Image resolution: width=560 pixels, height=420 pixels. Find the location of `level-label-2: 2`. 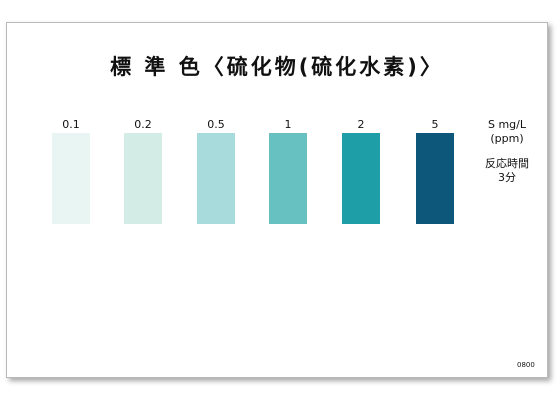

level-label-2: 2 is located at coordinates (361, 124).